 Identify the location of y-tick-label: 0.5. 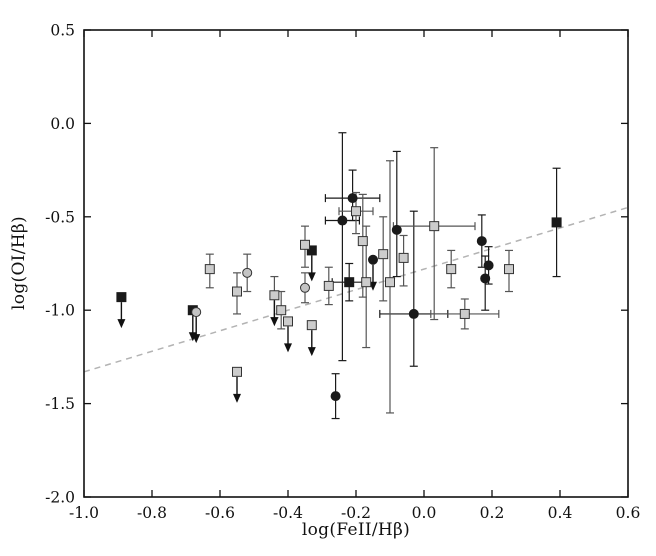
(62, 31).